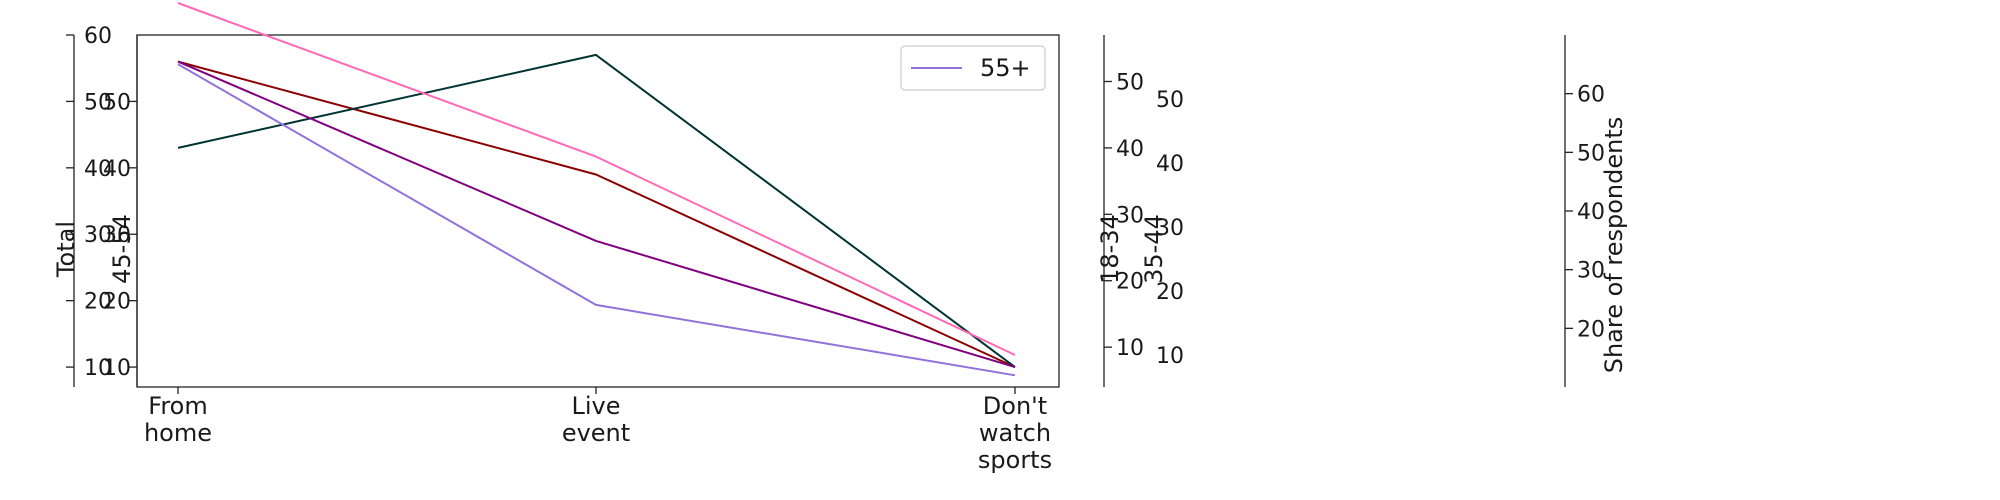  I want to click on tick-label-a4554-30: 30, so click(117, 235).